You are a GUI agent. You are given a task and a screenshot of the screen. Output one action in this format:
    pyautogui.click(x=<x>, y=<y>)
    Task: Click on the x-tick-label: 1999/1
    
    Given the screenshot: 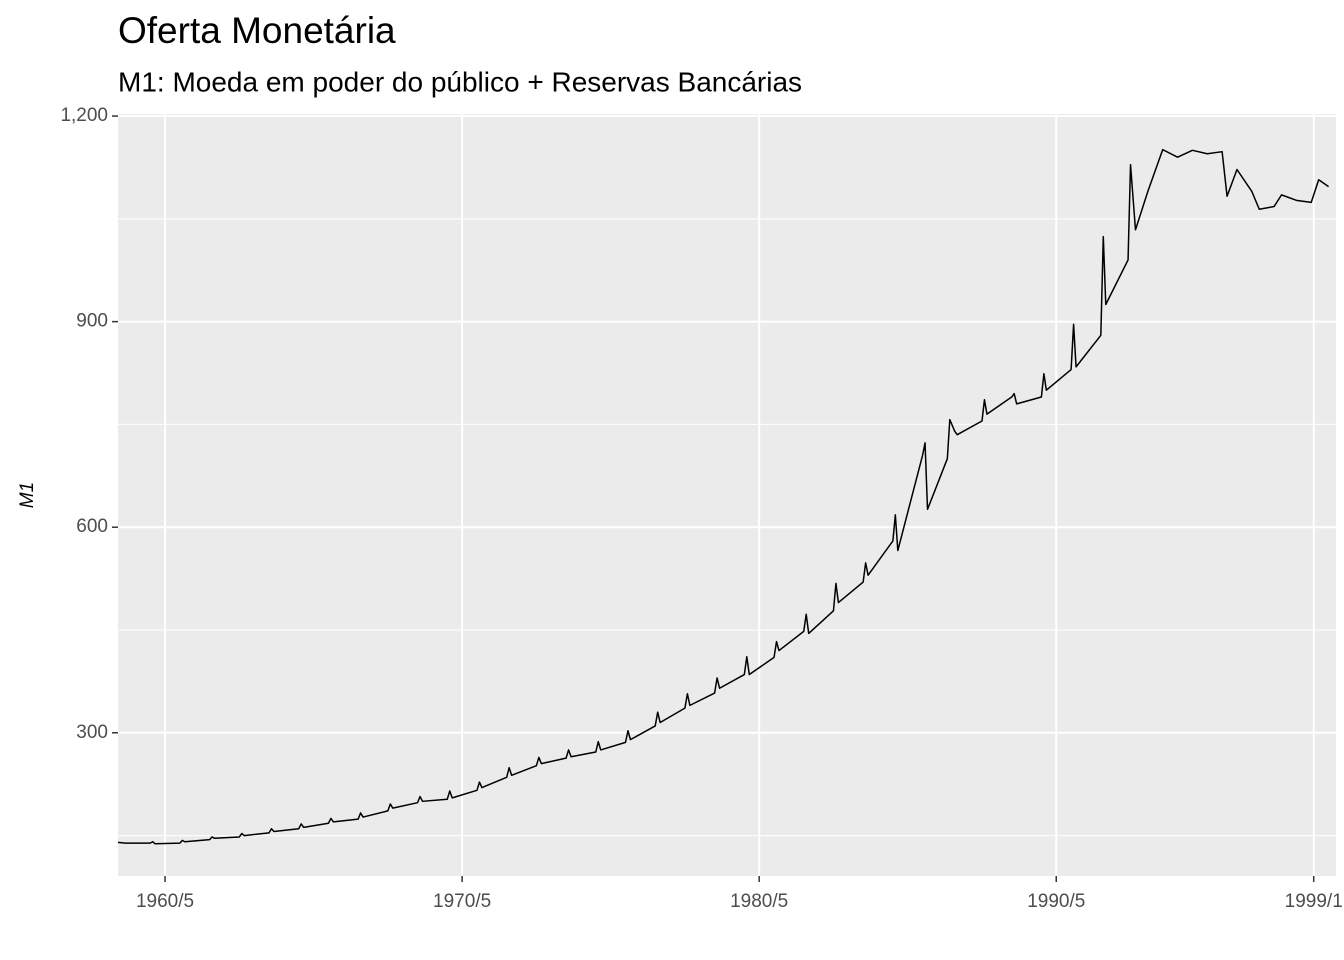 What is the action you would take?
    pyautogui.click(x=1314, y=901)
    